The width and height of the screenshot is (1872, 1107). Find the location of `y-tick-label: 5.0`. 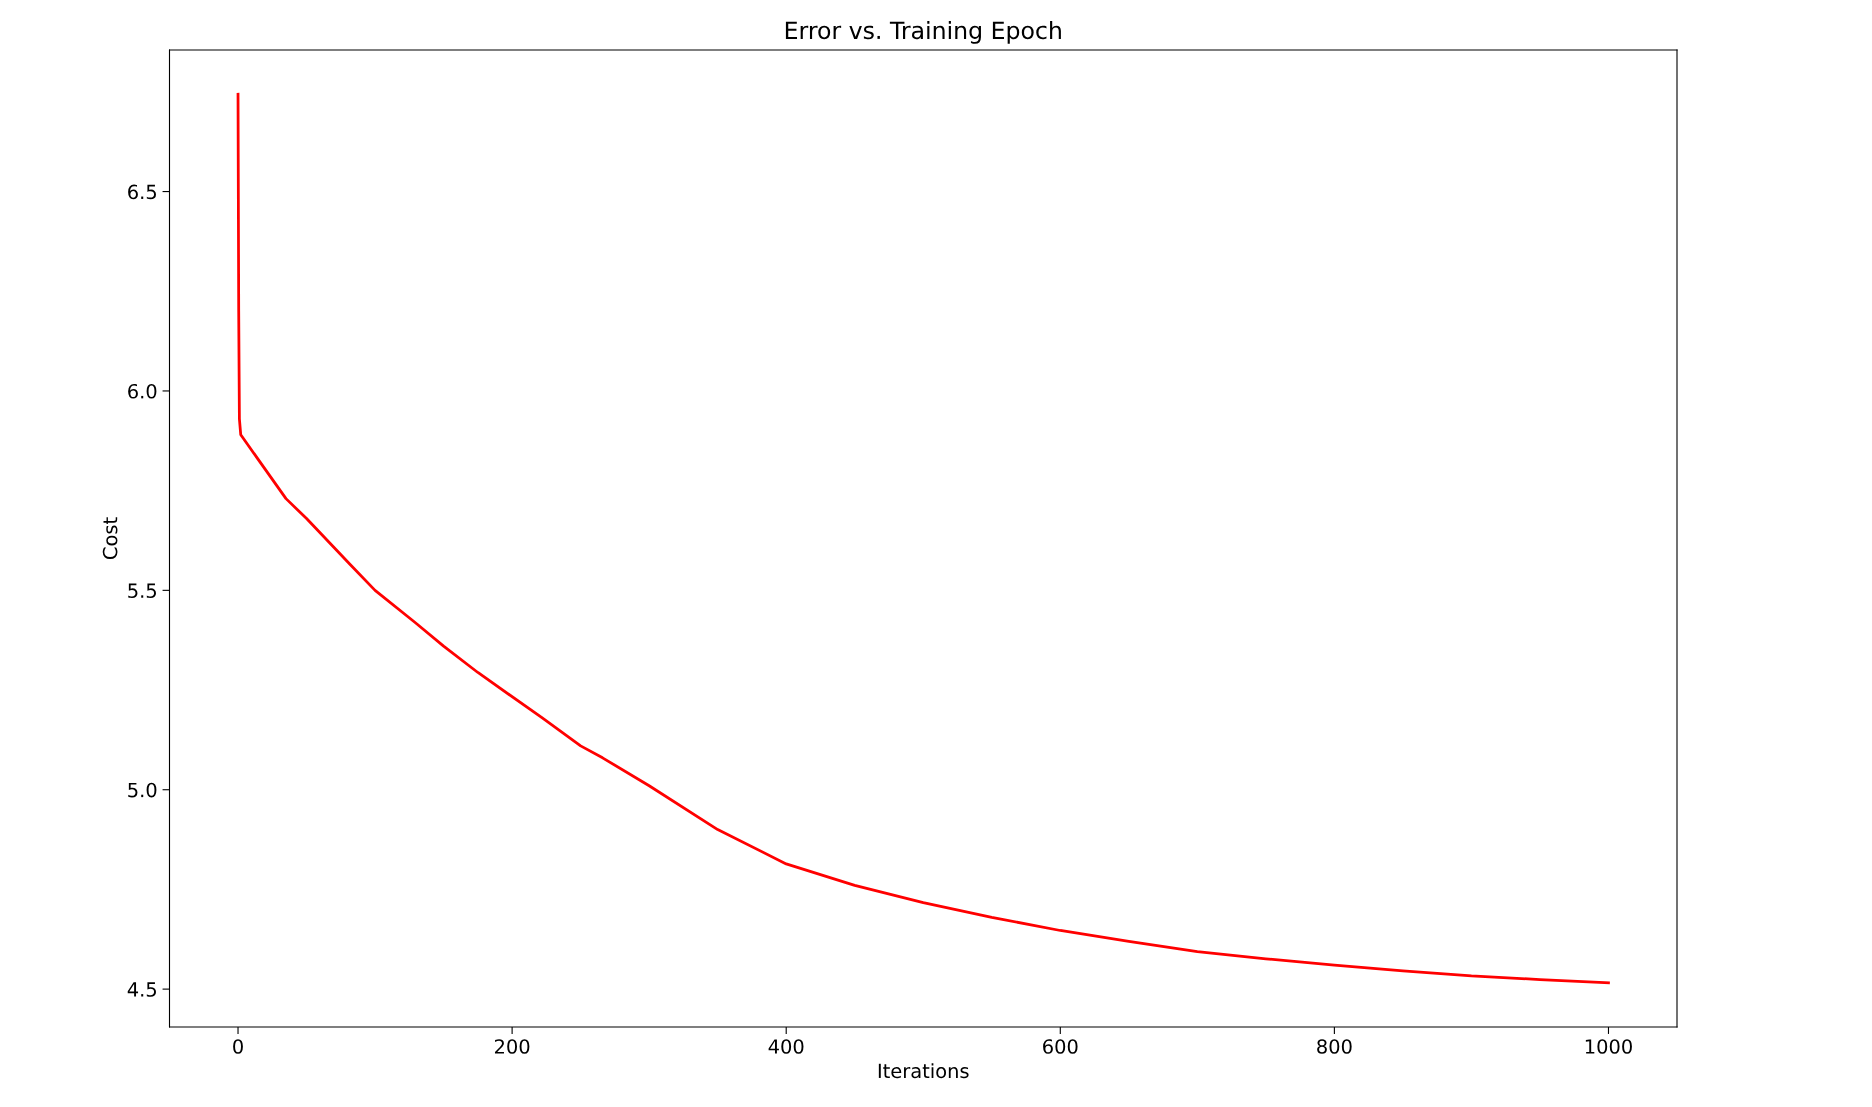

y-tick-label: 5.0 is located at coordinates (142, 790).